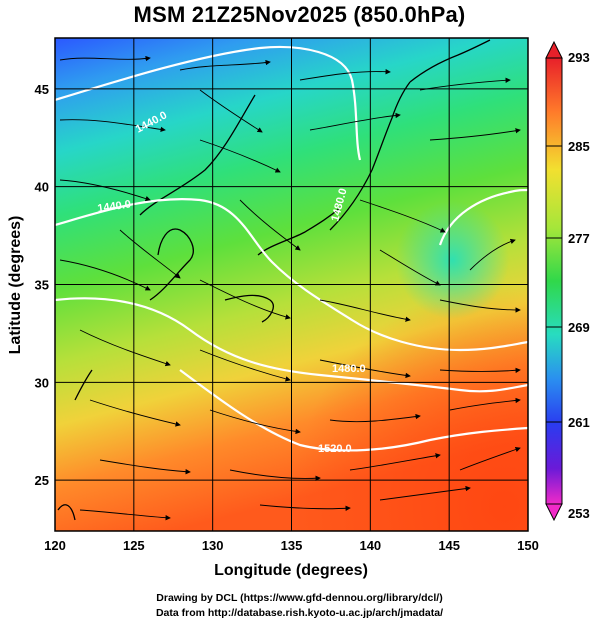 Image resolution: width=599 pixels, height=625 pixels. I want to click on x-tick-label: 140, so click(370, 545).